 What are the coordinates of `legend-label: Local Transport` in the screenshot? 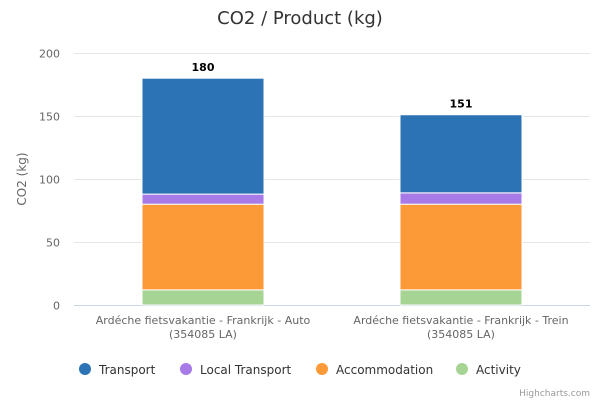 It's located at (246, 370).